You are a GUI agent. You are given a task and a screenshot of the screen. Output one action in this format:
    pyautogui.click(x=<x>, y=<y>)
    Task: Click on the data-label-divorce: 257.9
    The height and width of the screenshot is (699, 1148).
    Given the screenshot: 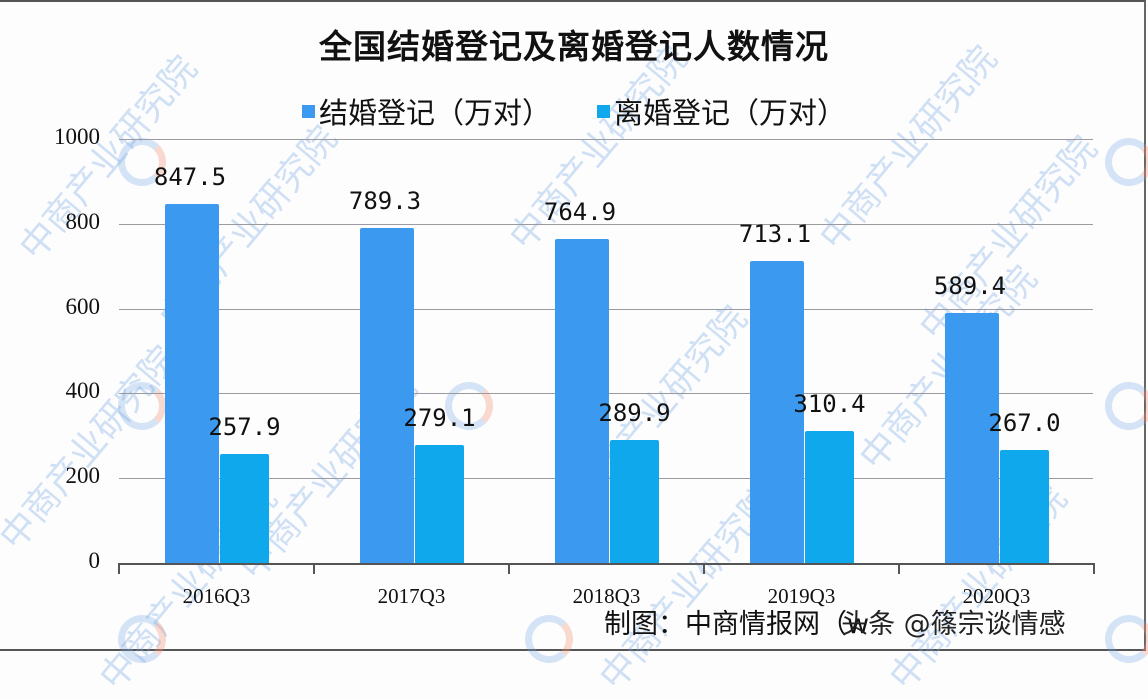 What is the action you would take?
    pyautogui.click(x=244, y=427)
    